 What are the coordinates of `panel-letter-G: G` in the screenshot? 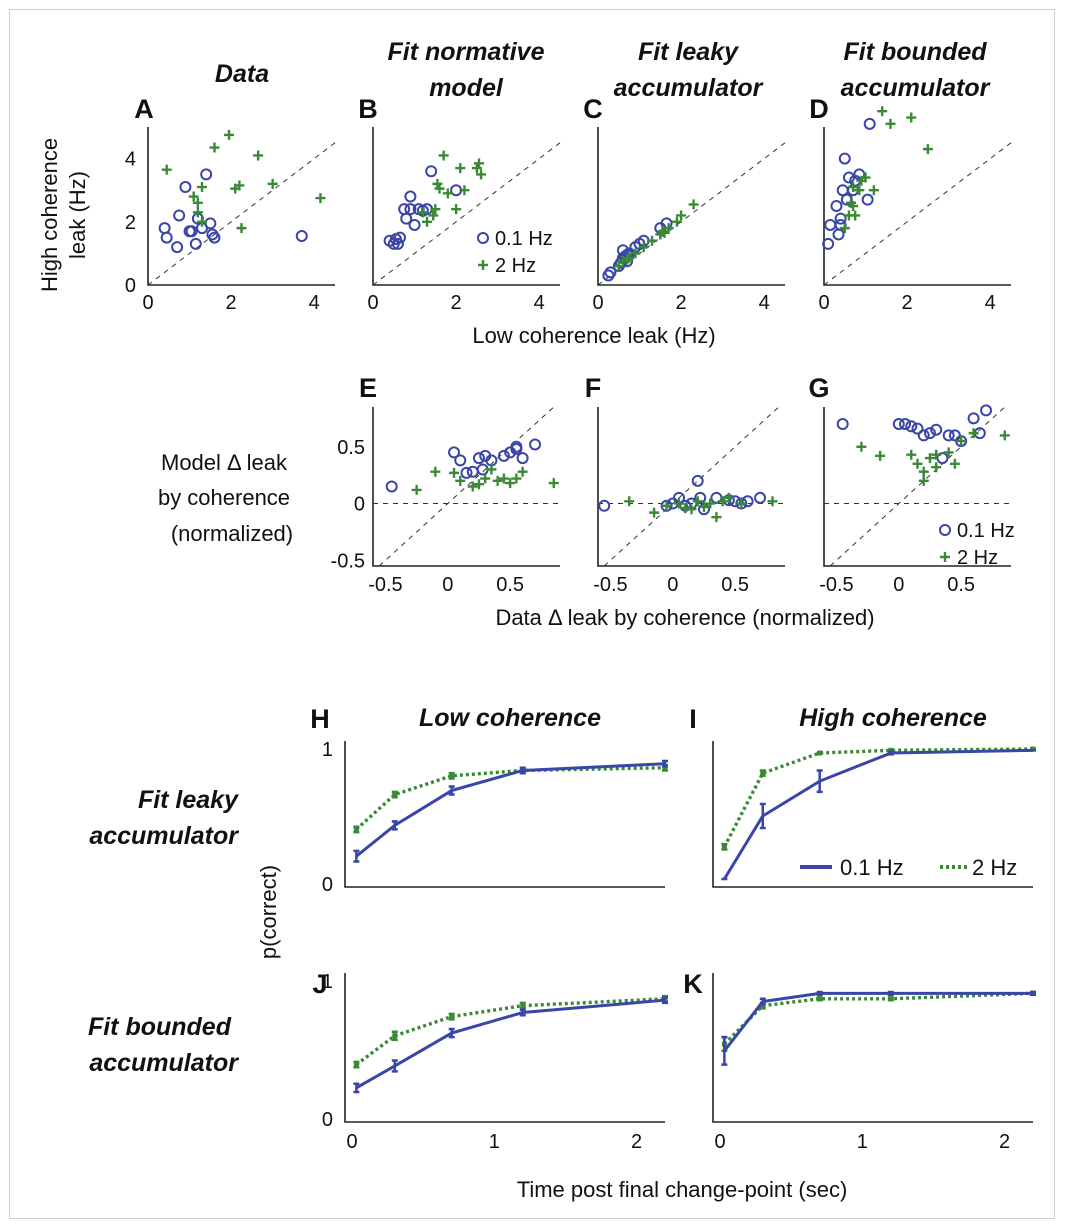 It's located at (818, 388).